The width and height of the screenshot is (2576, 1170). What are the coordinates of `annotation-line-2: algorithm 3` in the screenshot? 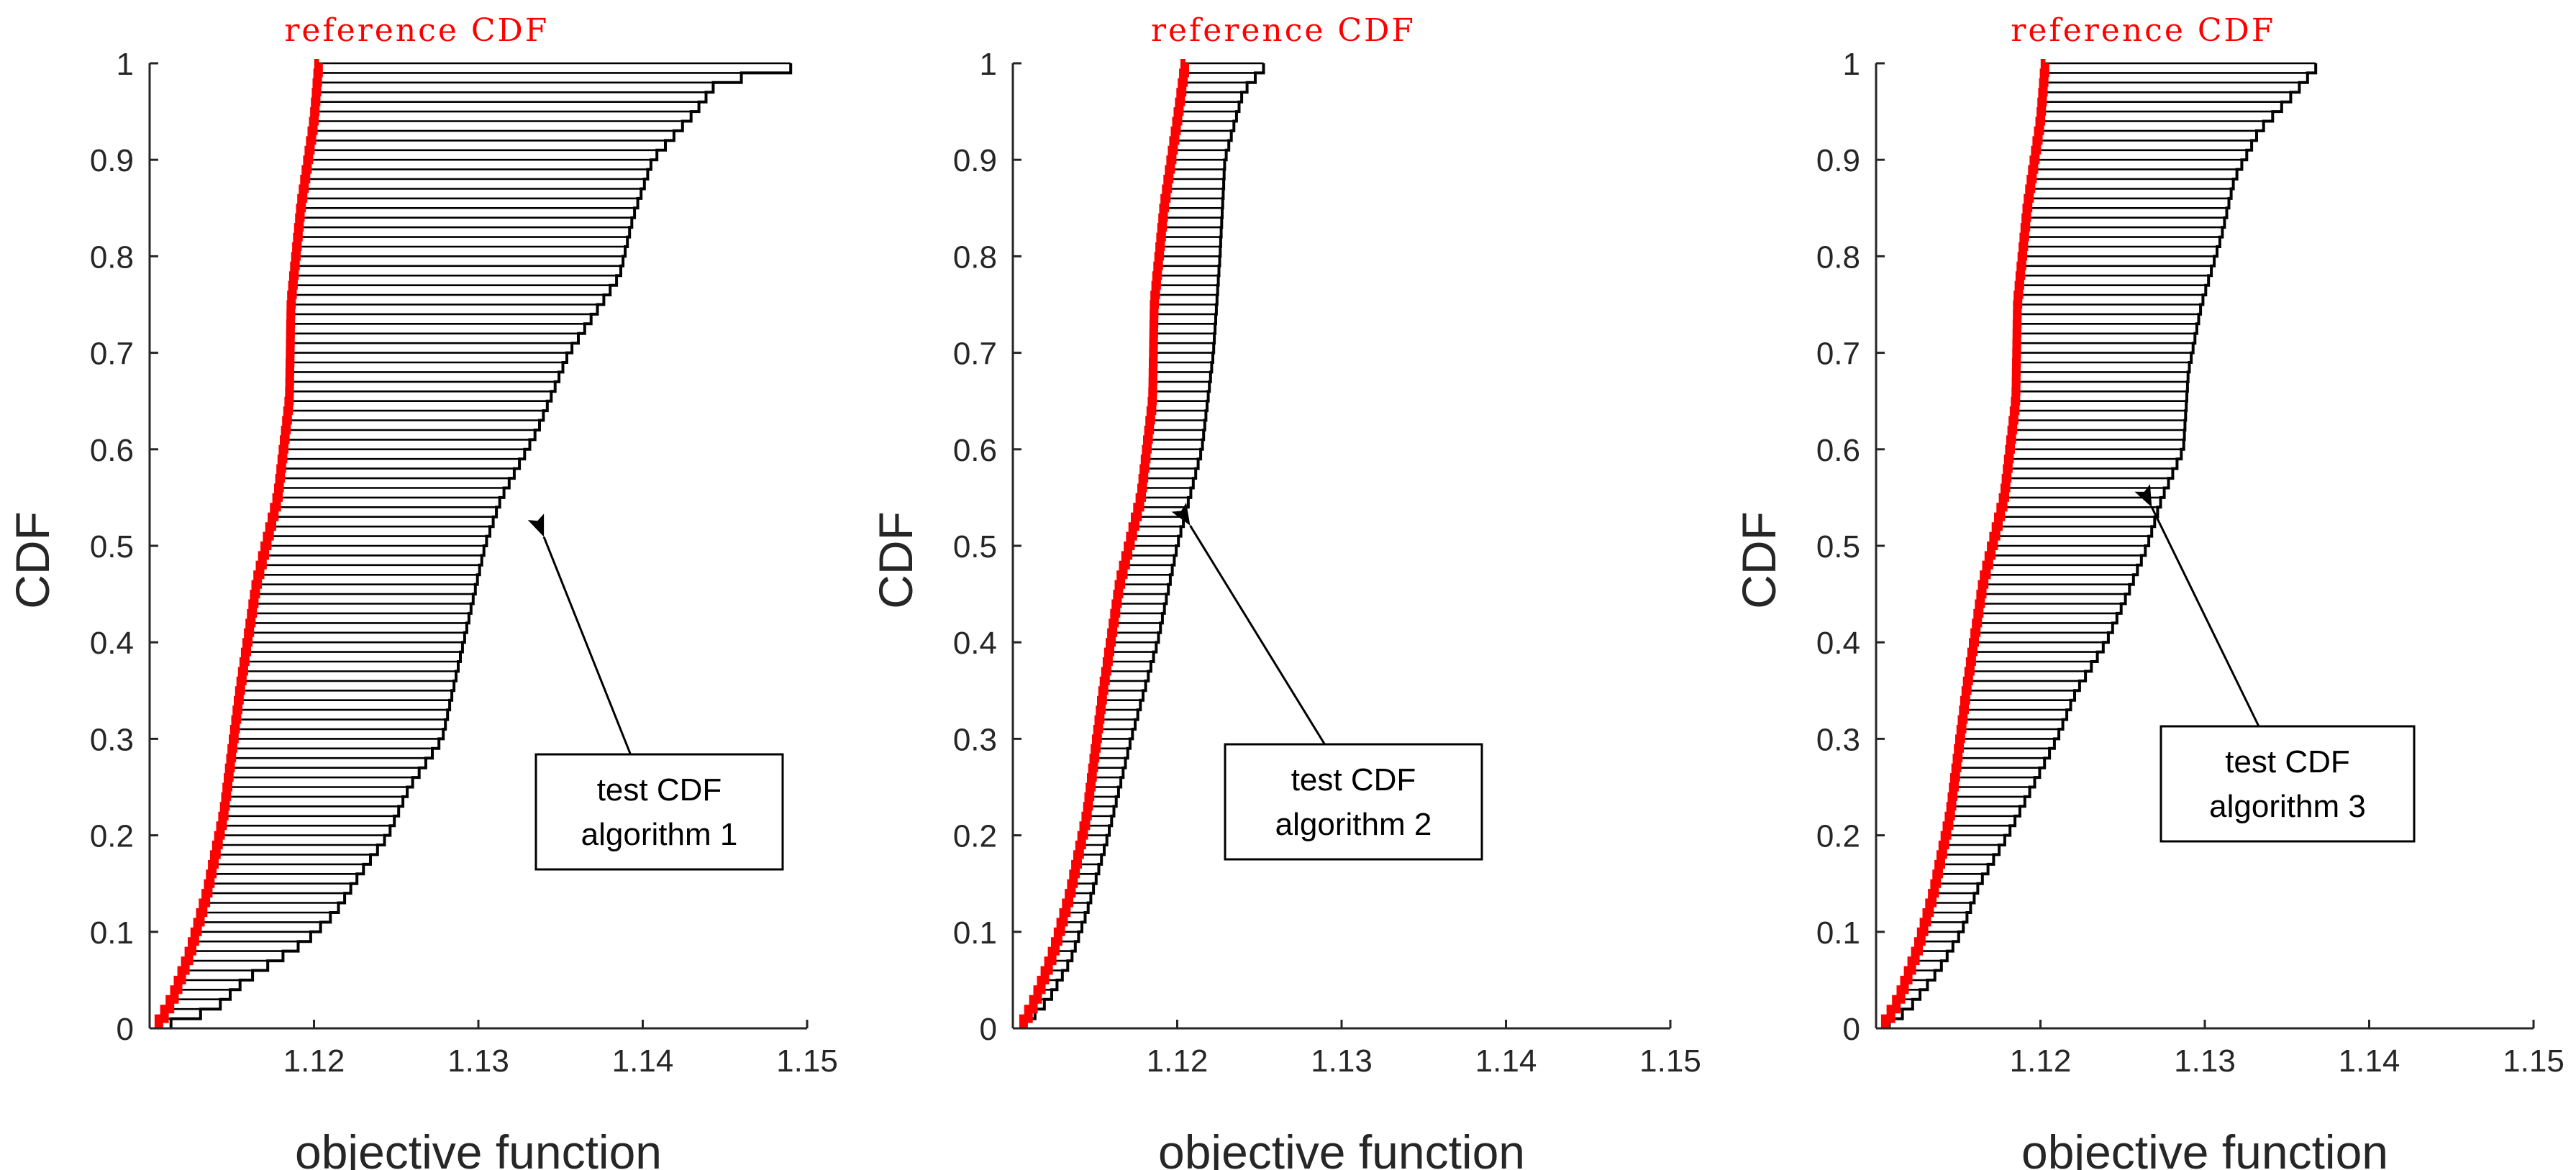 It's located at (2287, 806).